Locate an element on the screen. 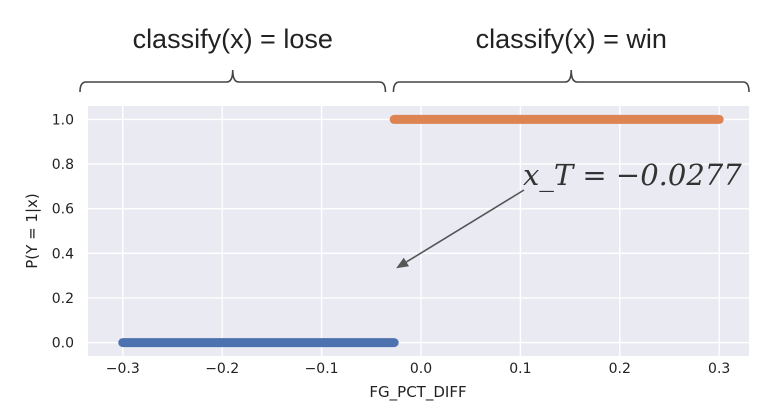 Image resolution: width=762 pixels, height=407 pixels. region-label-lose: classify(x) = lose is located at coordinates (233, 39).